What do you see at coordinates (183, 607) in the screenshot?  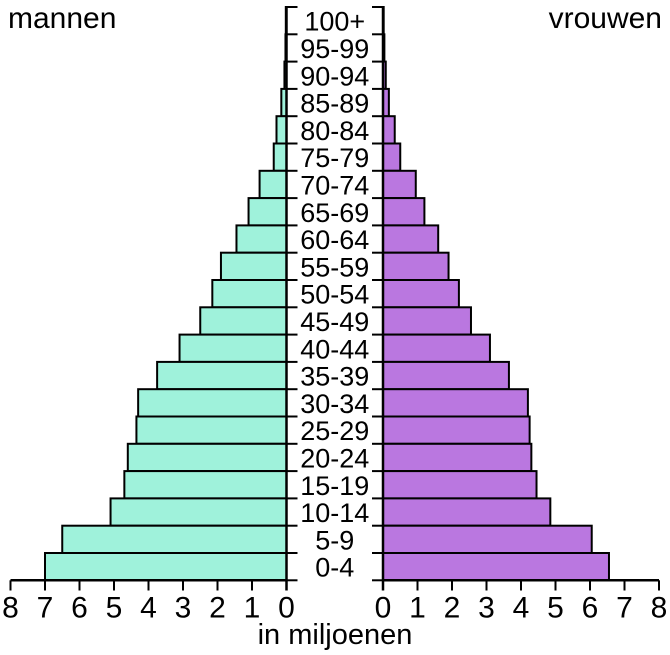 I see `men-x-axis-tick-label-3: 3` at bounding box center [183, 607].